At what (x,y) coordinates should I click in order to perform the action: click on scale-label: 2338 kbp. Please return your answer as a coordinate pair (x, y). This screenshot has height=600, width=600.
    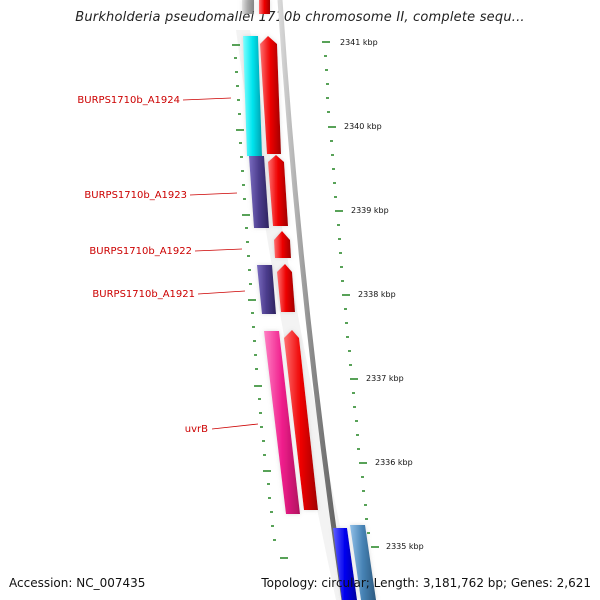
    Looking at the image, I should click on (377, 294).